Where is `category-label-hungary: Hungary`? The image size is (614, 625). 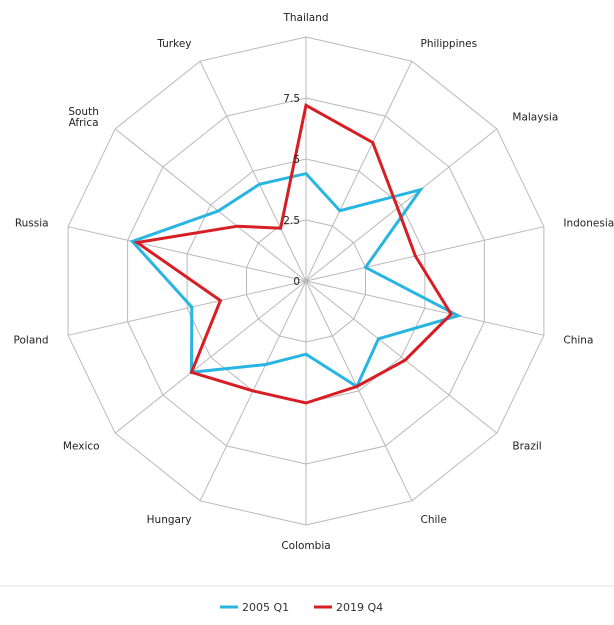
category-label-hungary: Hungary is located at coordinates (169, 520).